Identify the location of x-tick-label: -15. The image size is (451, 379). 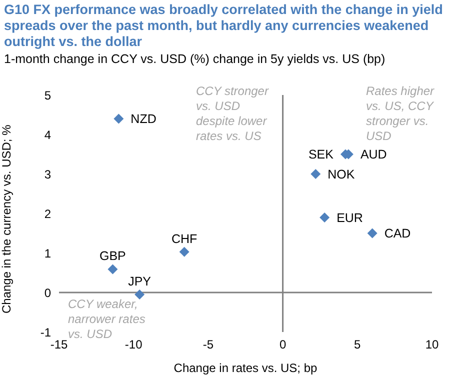
(59, 345).